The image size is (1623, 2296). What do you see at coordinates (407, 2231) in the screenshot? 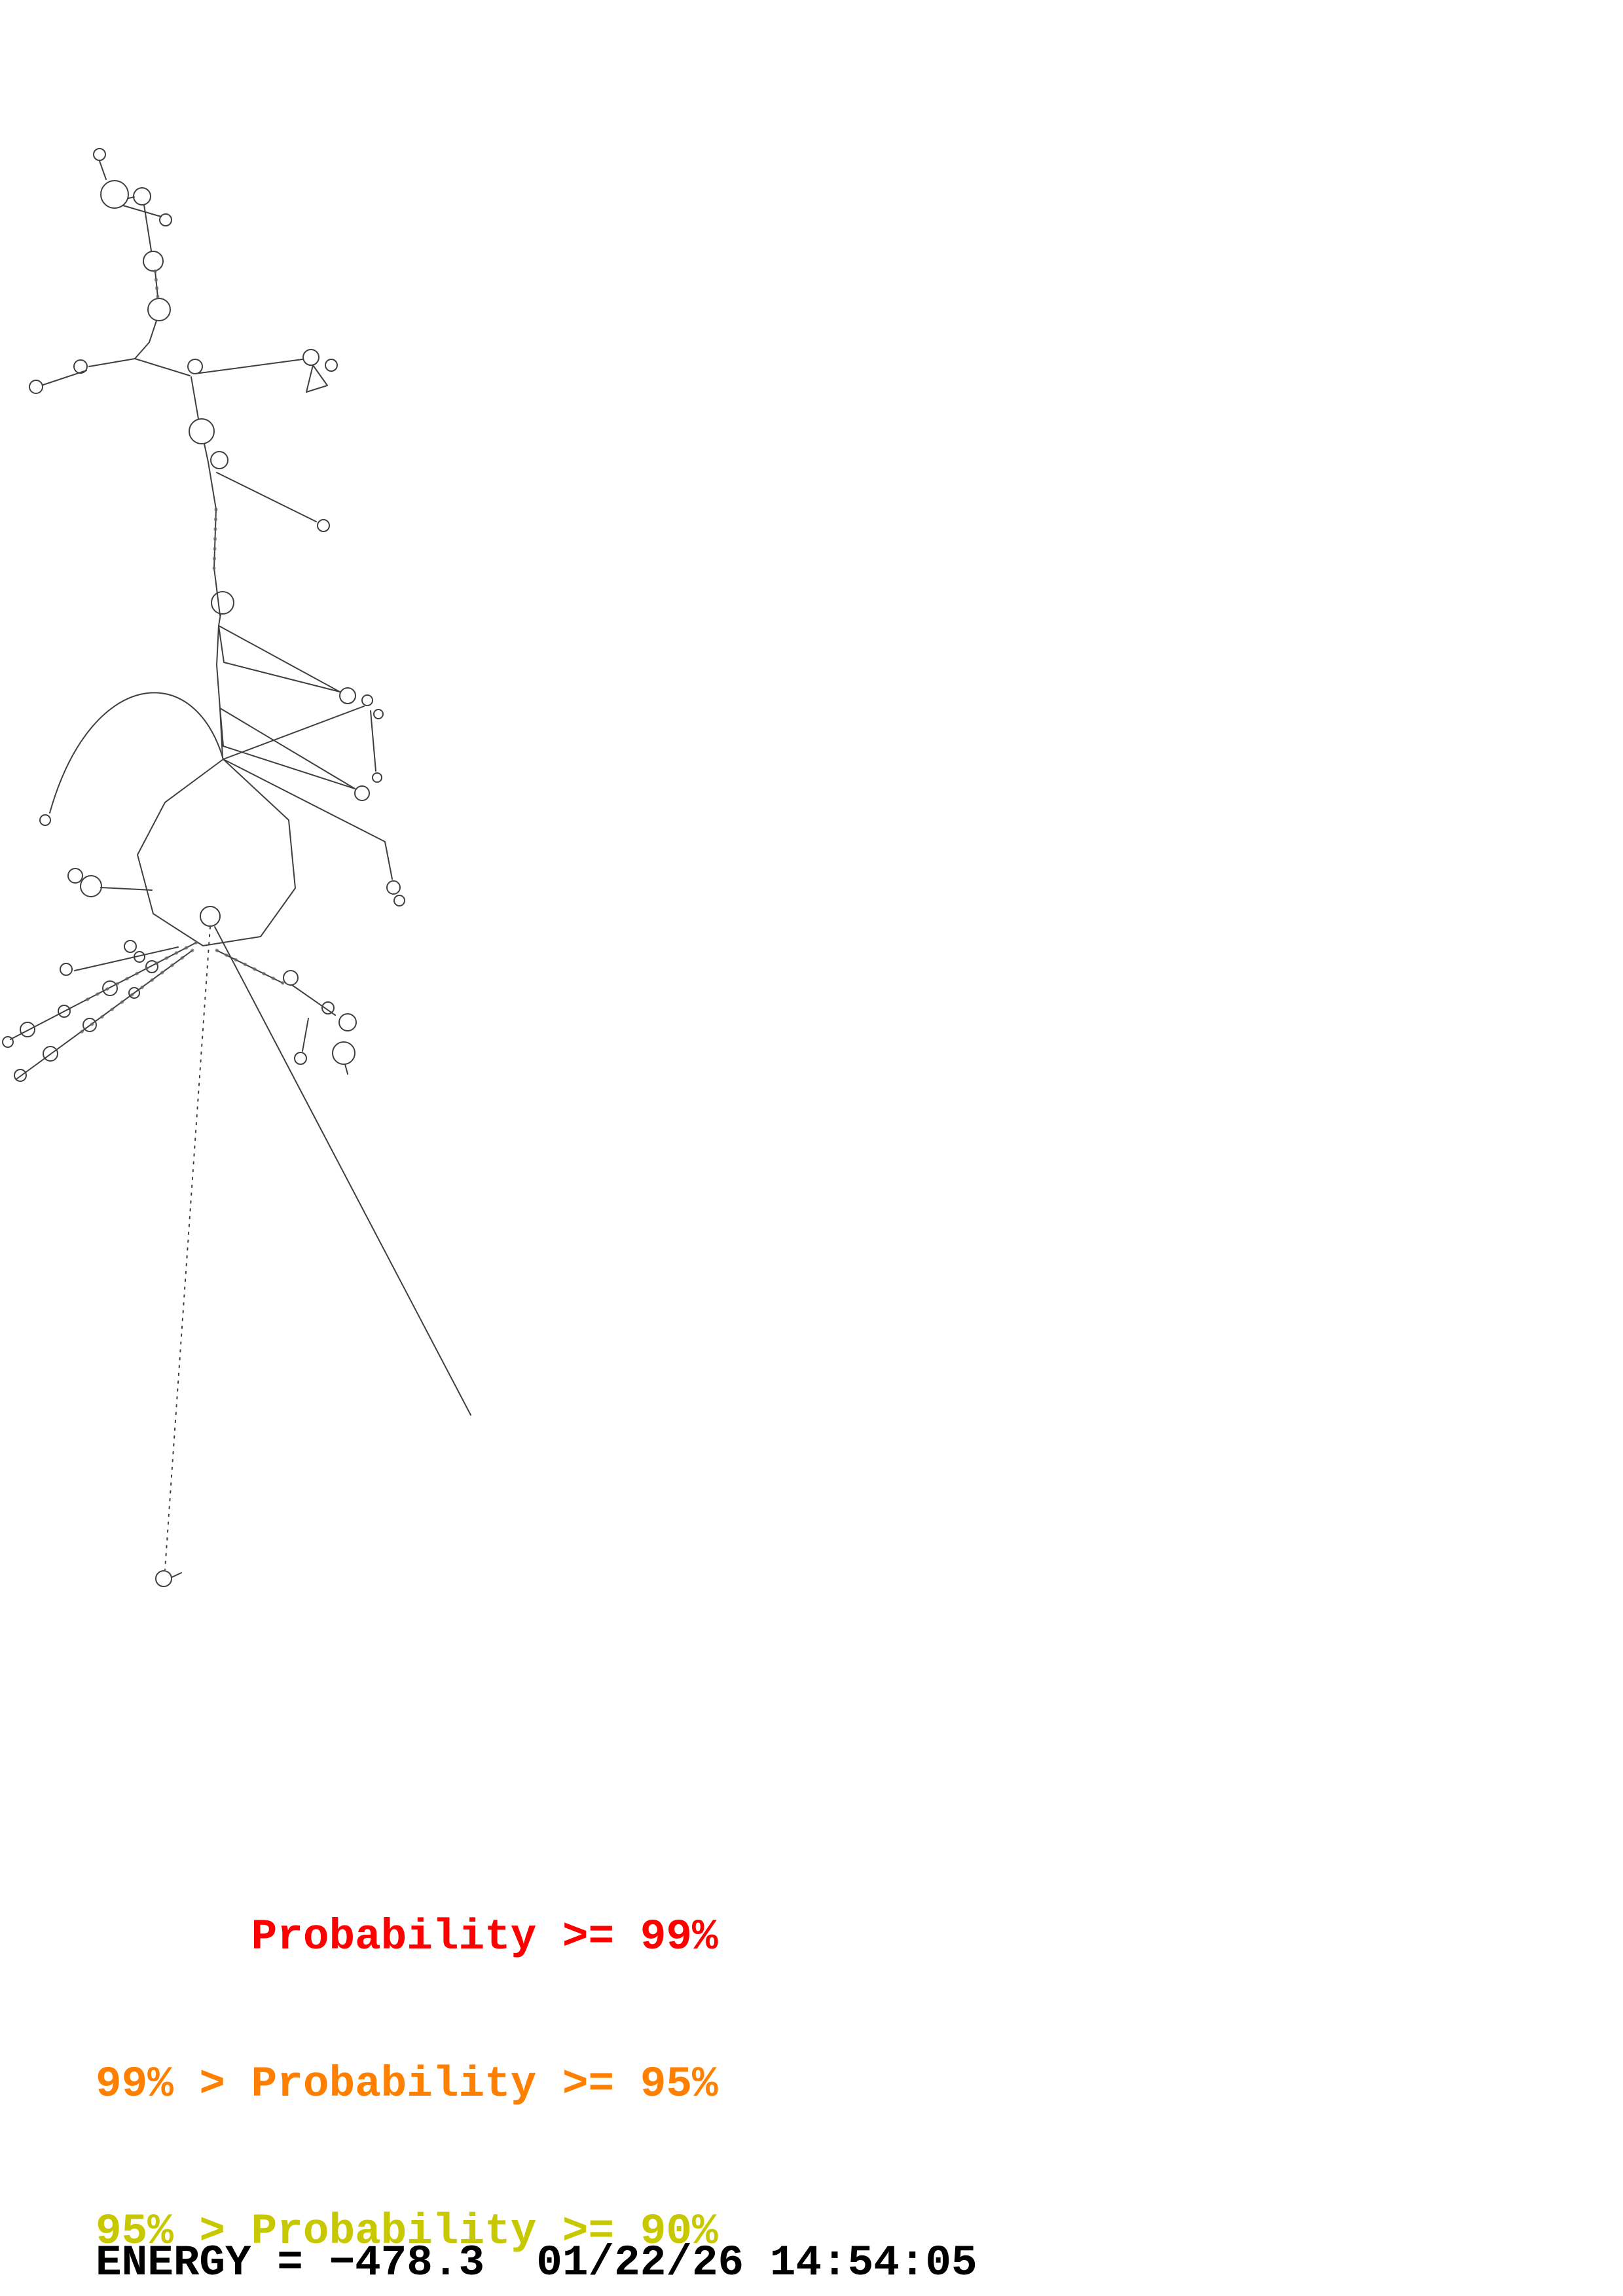
I see `legend-line: 95% > Probability >= 90%` at bounding box center [407, 2231].